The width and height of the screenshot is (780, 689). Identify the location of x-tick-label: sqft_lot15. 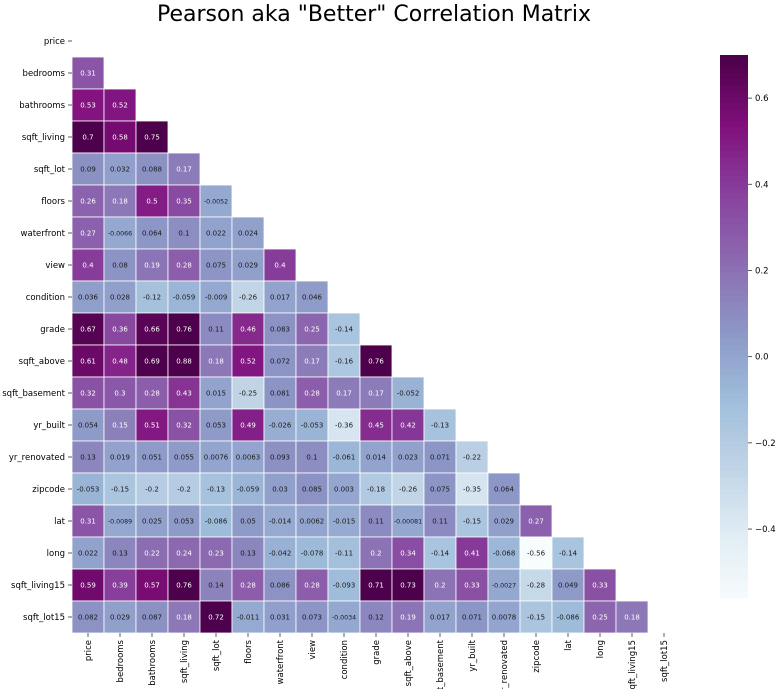
(665, 661).